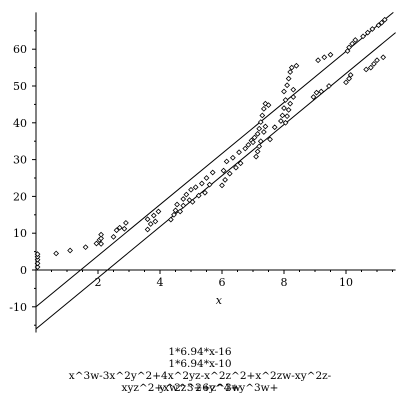 The height and width of the screenshot is (400, 400). I want to click on y-tick-label: 60, so click(20, 49).